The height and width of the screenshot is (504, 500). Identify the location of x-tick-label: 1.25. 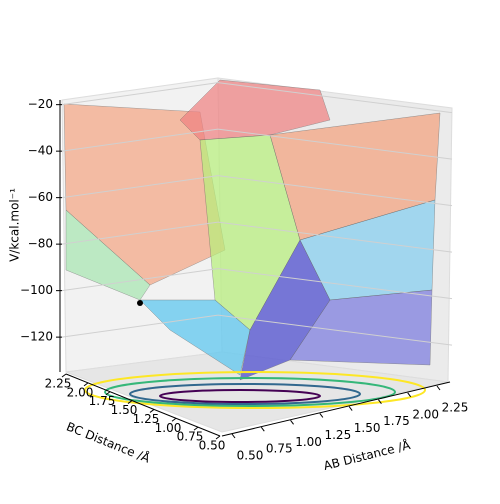
(337, 435).